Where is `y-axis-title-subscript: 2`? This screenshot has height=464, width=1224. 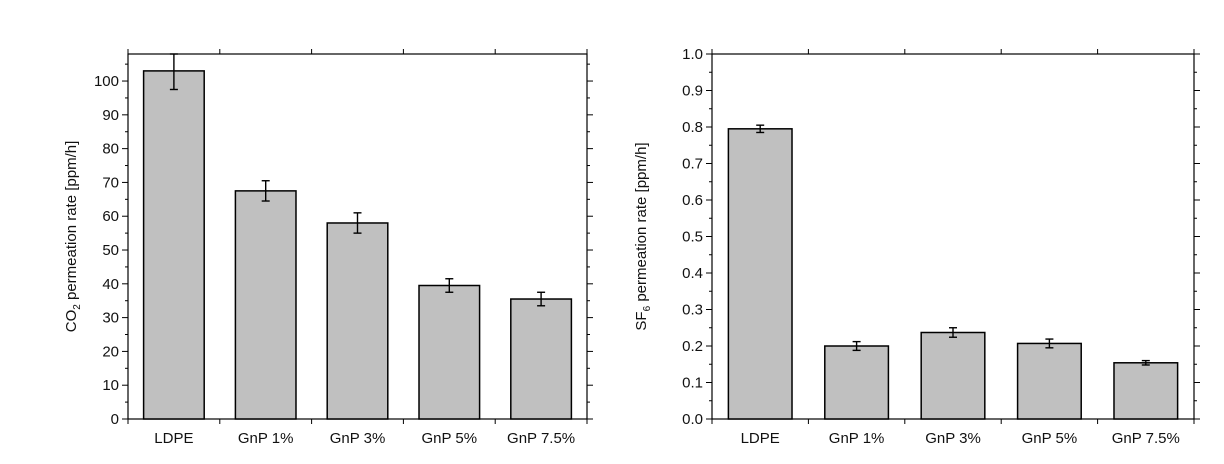
y-axis-title-subscript: 2 is located at coordinates (77, 307).